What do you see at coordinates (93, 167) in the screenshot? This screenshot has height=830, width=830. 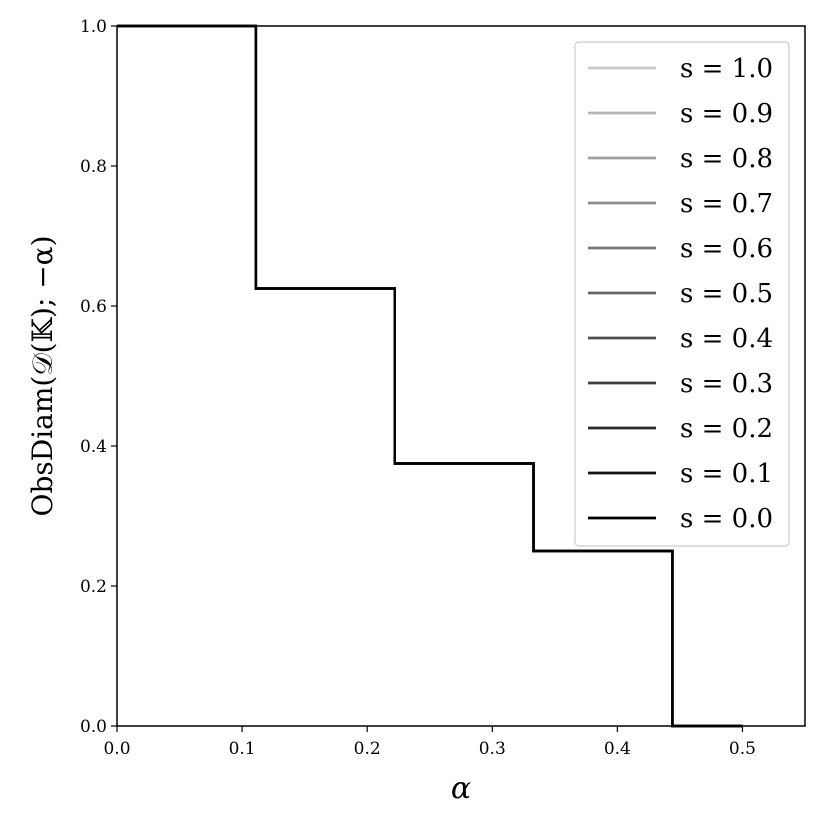 I see `y-tick-label: 0.8` at bounding box center [93, 167].